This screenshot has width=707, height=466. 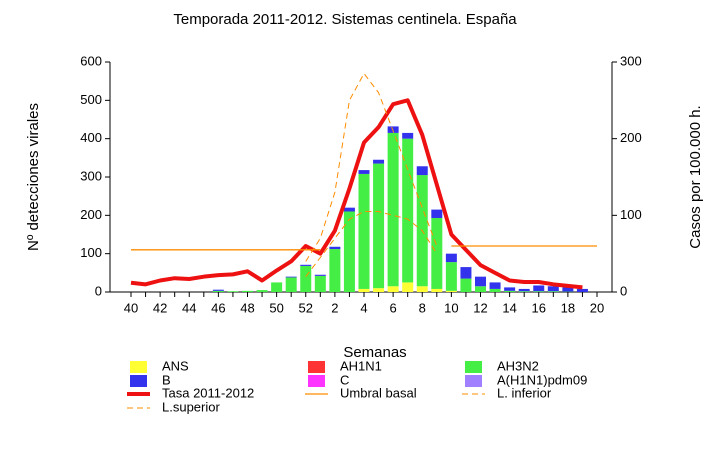 What do you see at coordinates (631, 137) in the screenshot?
I see `y2-tick-label: 200` at bounding box center [631, 137].